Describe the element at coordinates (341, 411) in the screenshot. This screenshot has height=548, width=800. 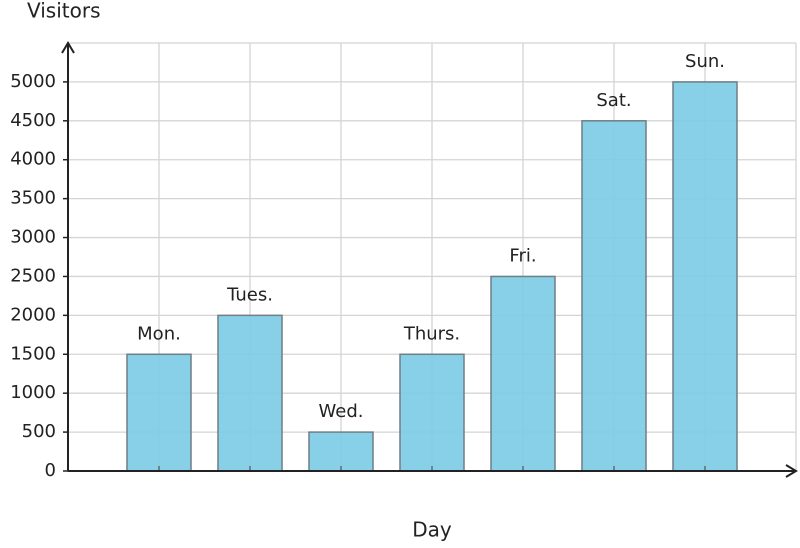
I see `x-tick-label: Wed.` at that location.